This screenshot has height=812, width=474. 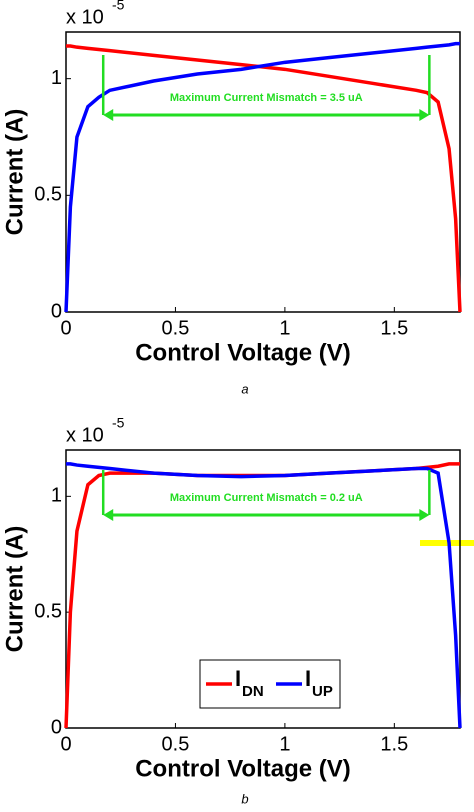 I want to click on caption: b, so click(x=244, y=798).